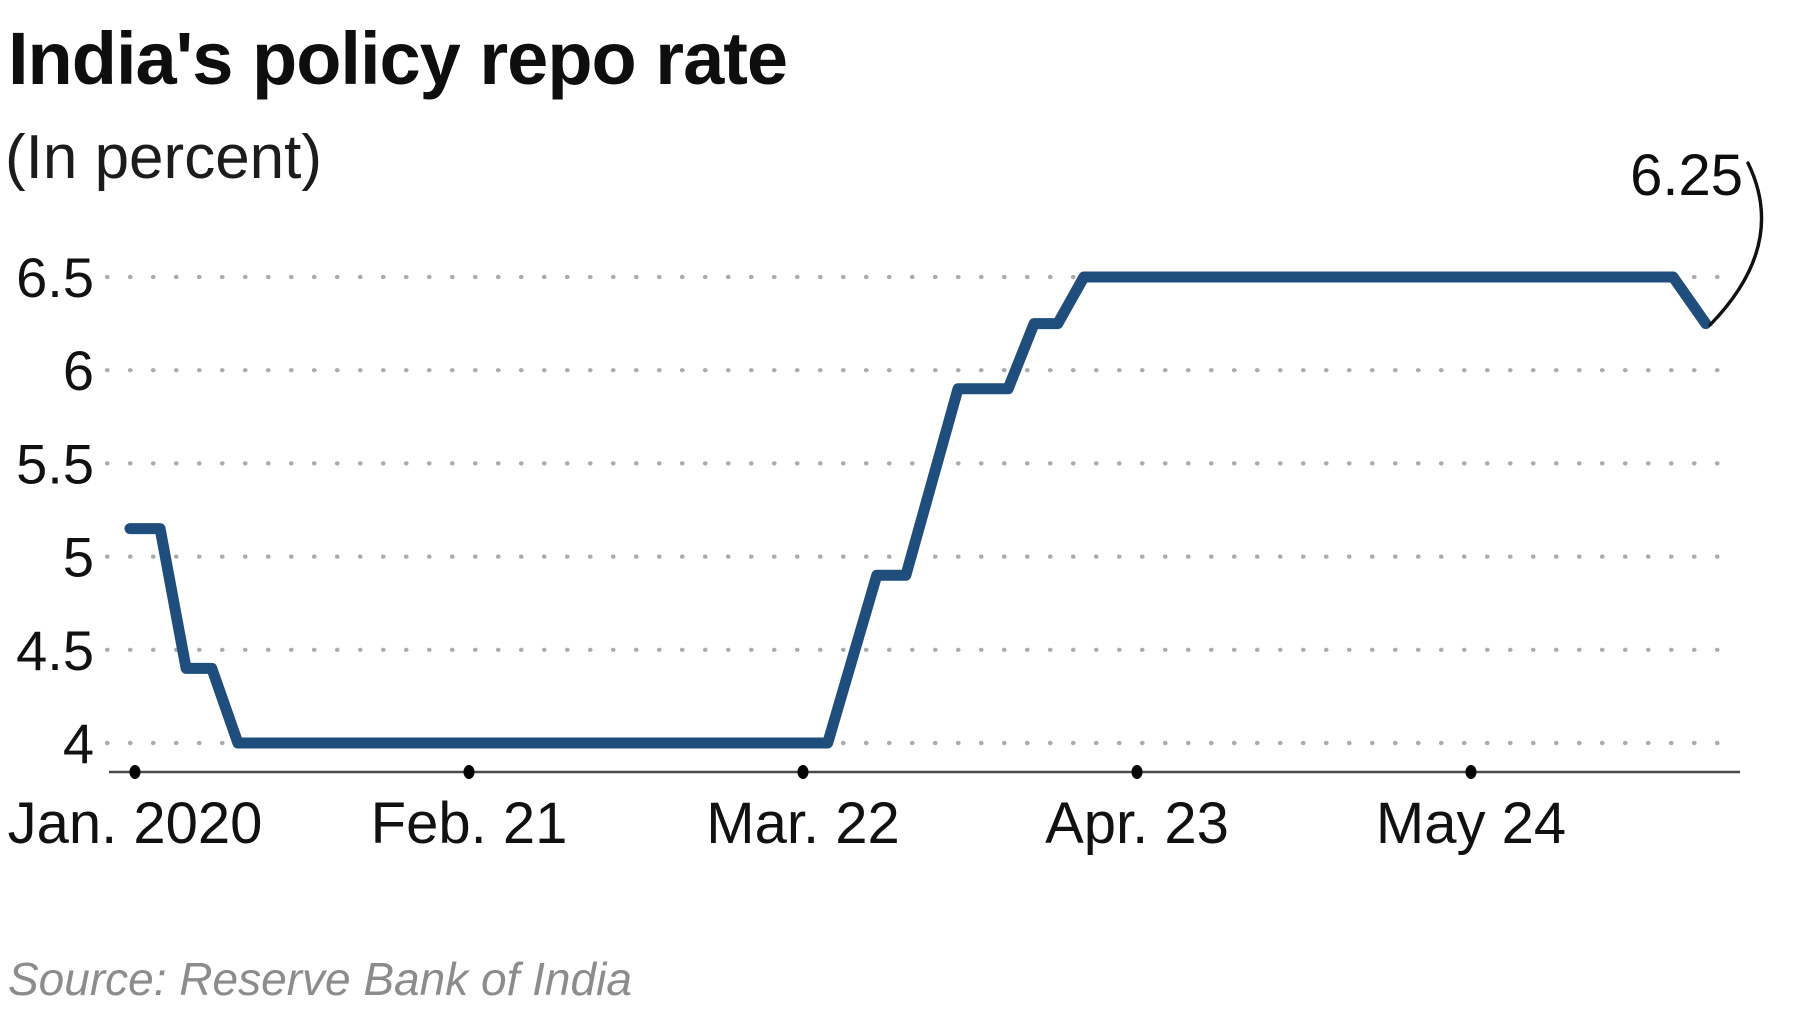  I want to click on chart-title: India's policy repo rate, so click(398, 58).